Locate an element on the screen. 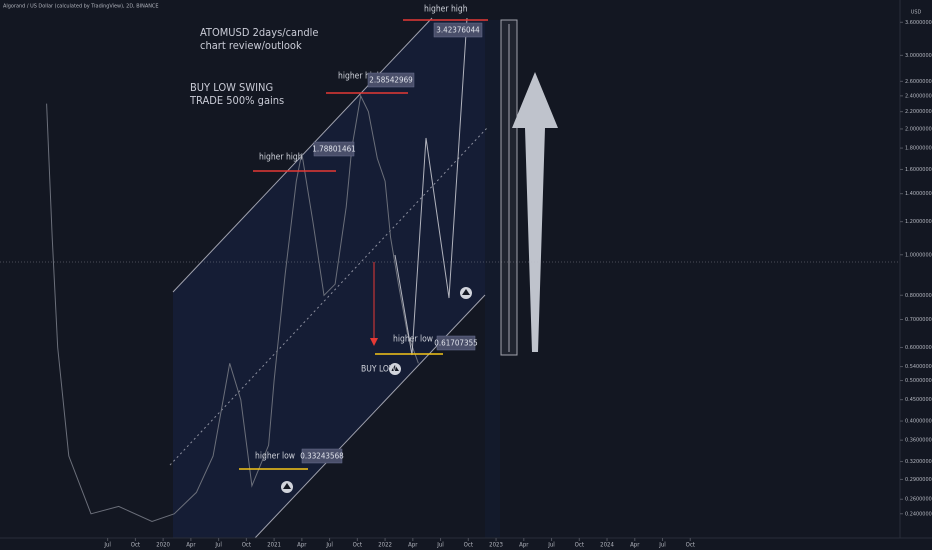 Image resolution: width=932 pixels, height=550 pixels. projection is located at coordinates (431, 186).